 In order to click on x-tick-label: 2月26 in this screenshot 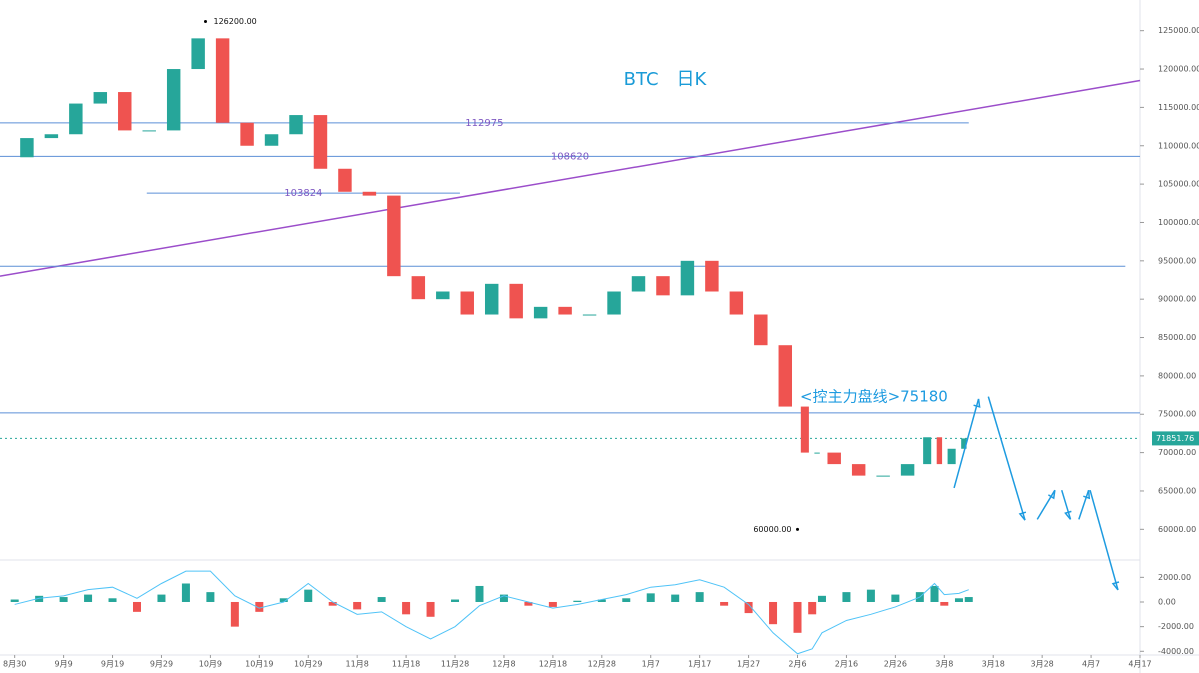, I will do `click(895, 664)`.